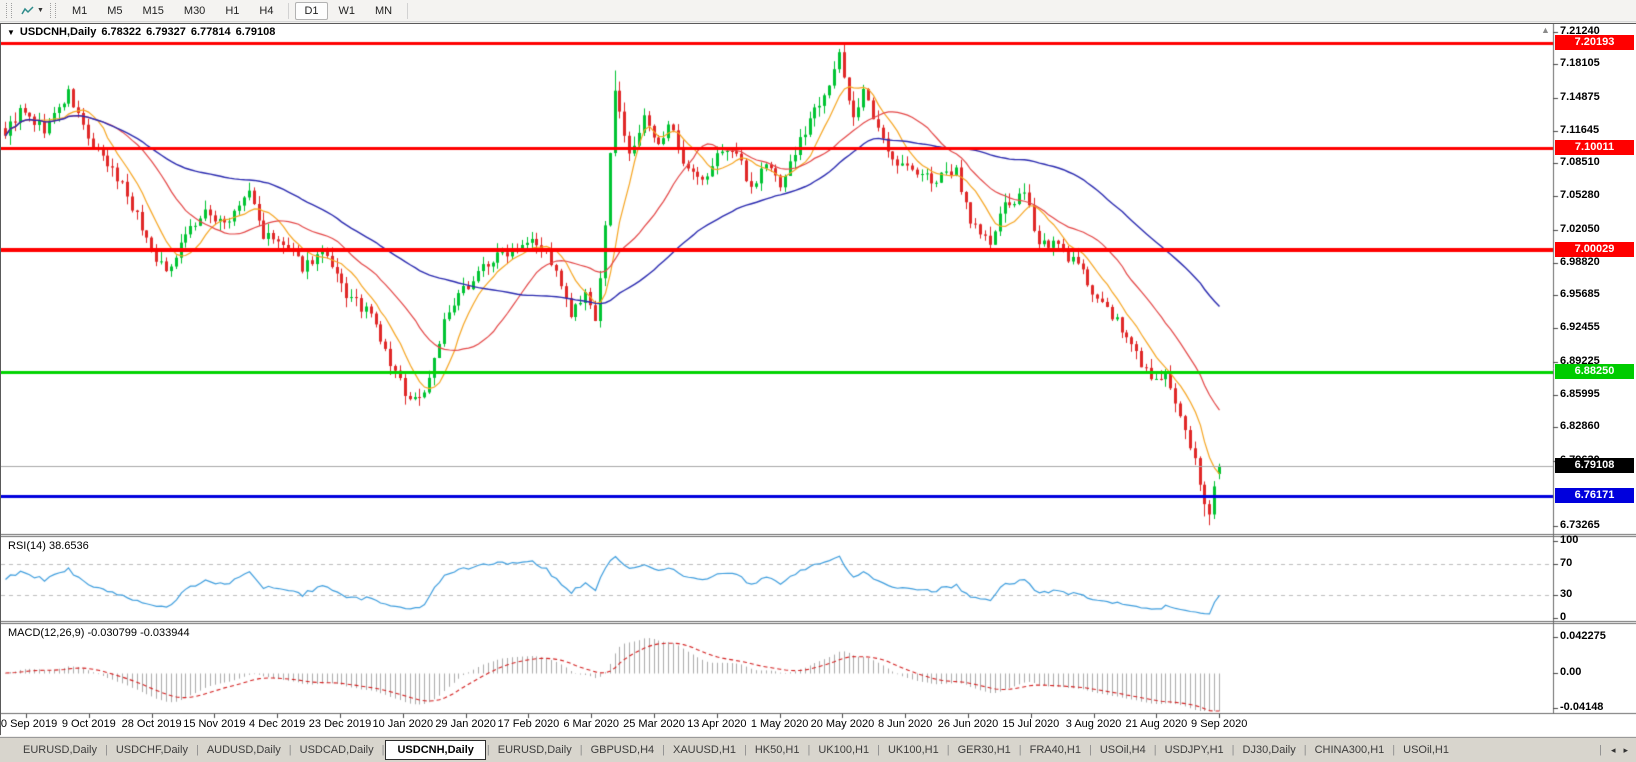  Describe the element at coordinates (336, 750) in the screenshot. I see `tab-item-usdcad-daily: USDCAD,Daily` at that location.